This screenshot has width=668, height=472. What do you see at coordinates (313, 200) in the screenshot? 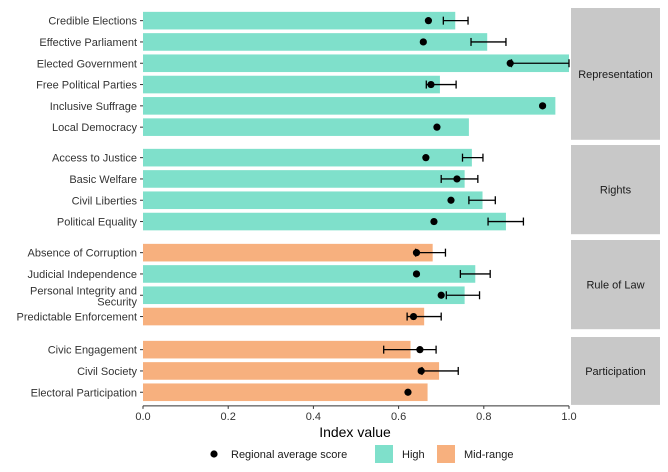
I see `bar-civil-liberties` at bounding box center [313, 200].